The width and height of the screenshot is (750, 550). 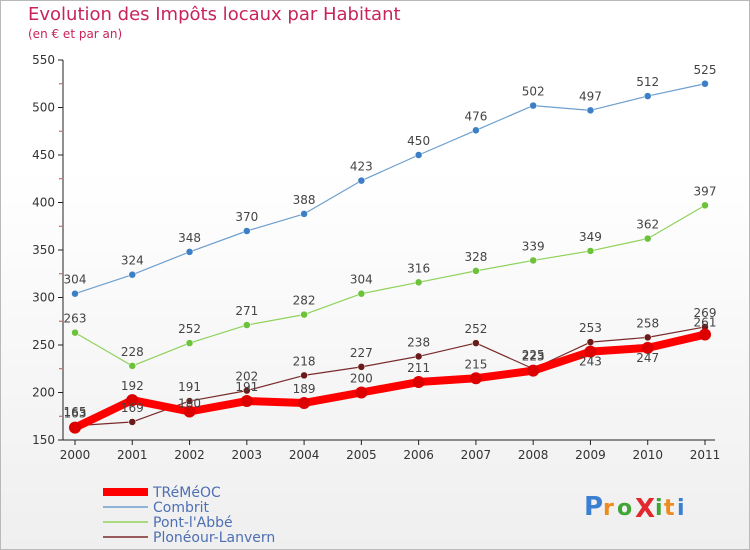 What do you see at coordinates (418, 342) in the screenshot?
I see `data-label-plon-our-lanvern: 238` at bounding box center [418, 342].